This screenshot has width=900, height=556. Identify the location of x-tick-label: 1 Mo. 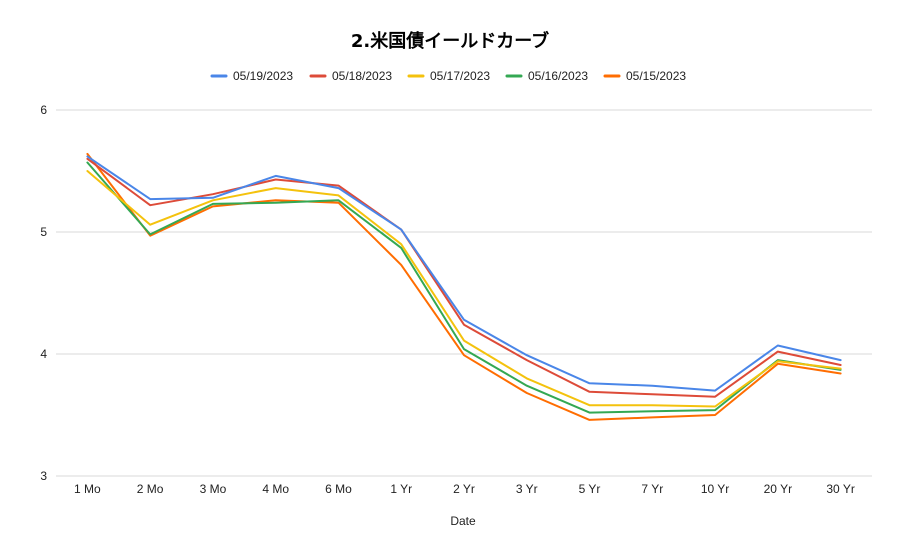
(87, 489).